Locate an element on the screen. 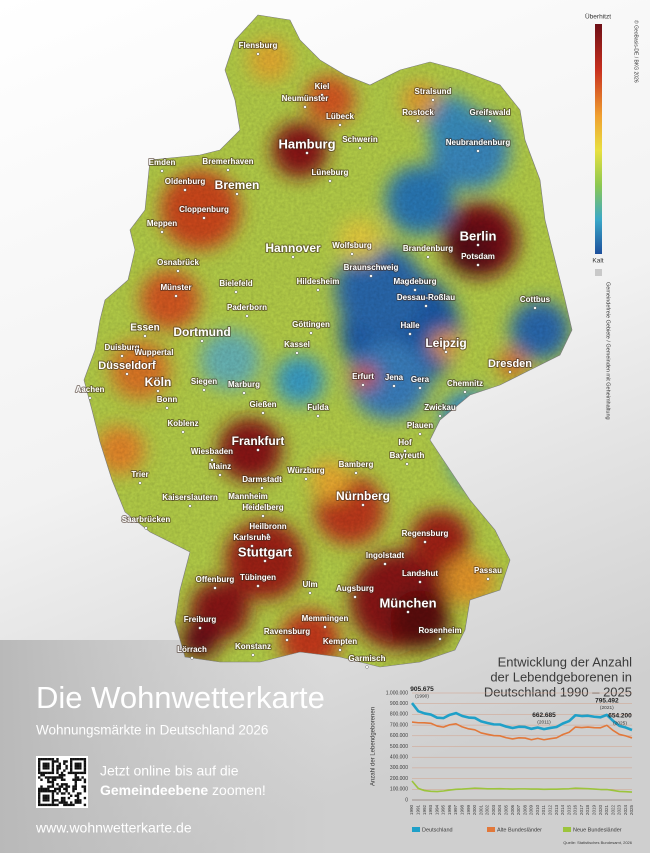 The image size is (650, 853). data-label-year: (2011) is located at coordinates (544, 722).